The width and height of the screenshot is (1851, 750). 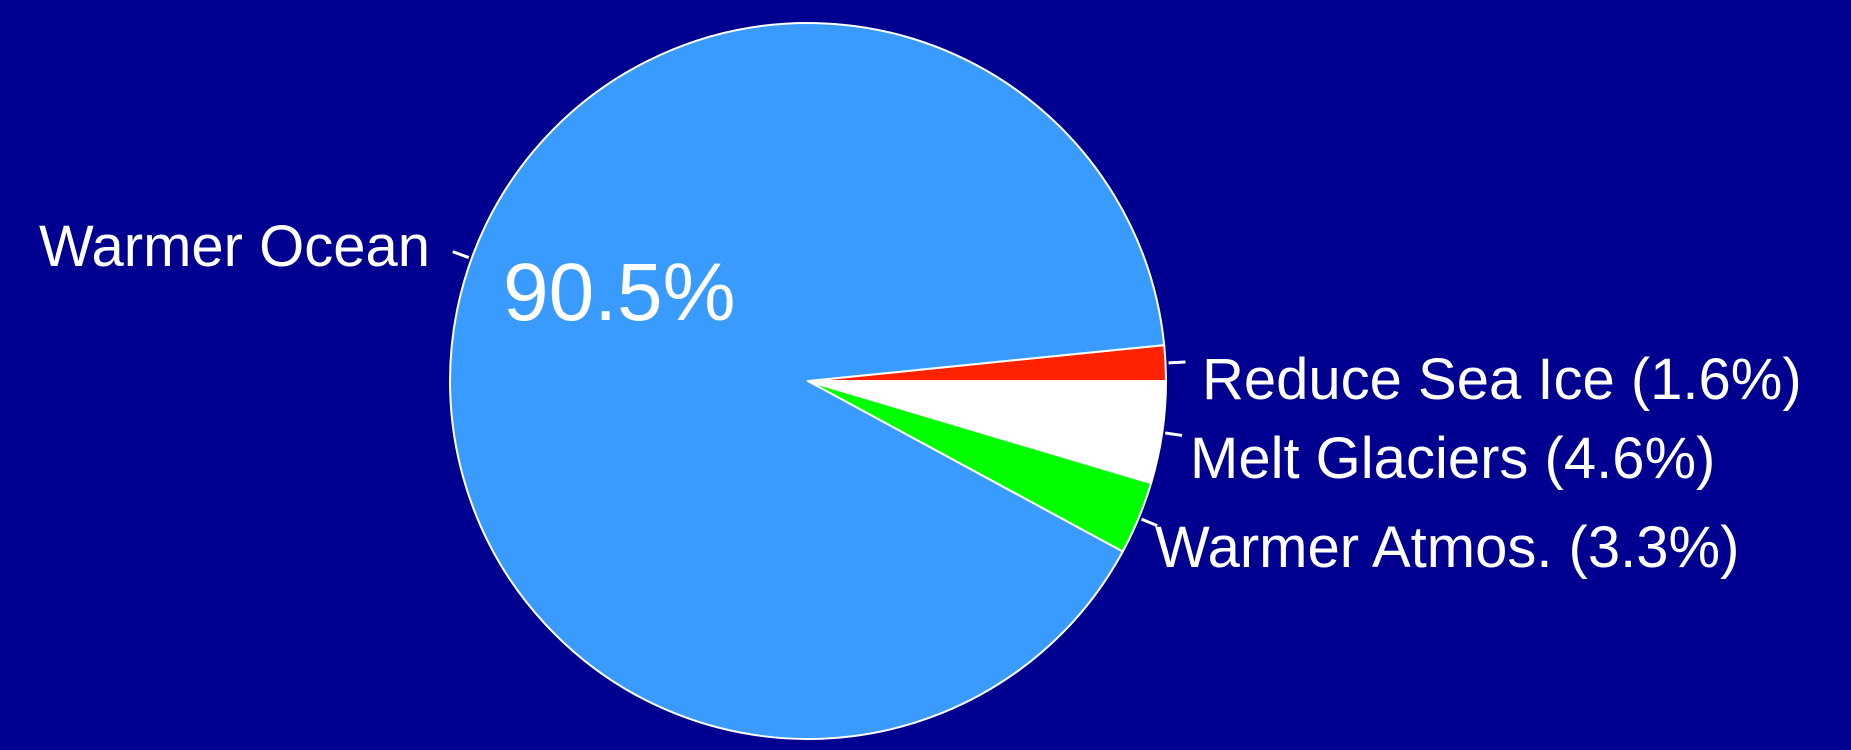 I want to click on leader-line-warmer-atmos, so click(x=1149, y=522).